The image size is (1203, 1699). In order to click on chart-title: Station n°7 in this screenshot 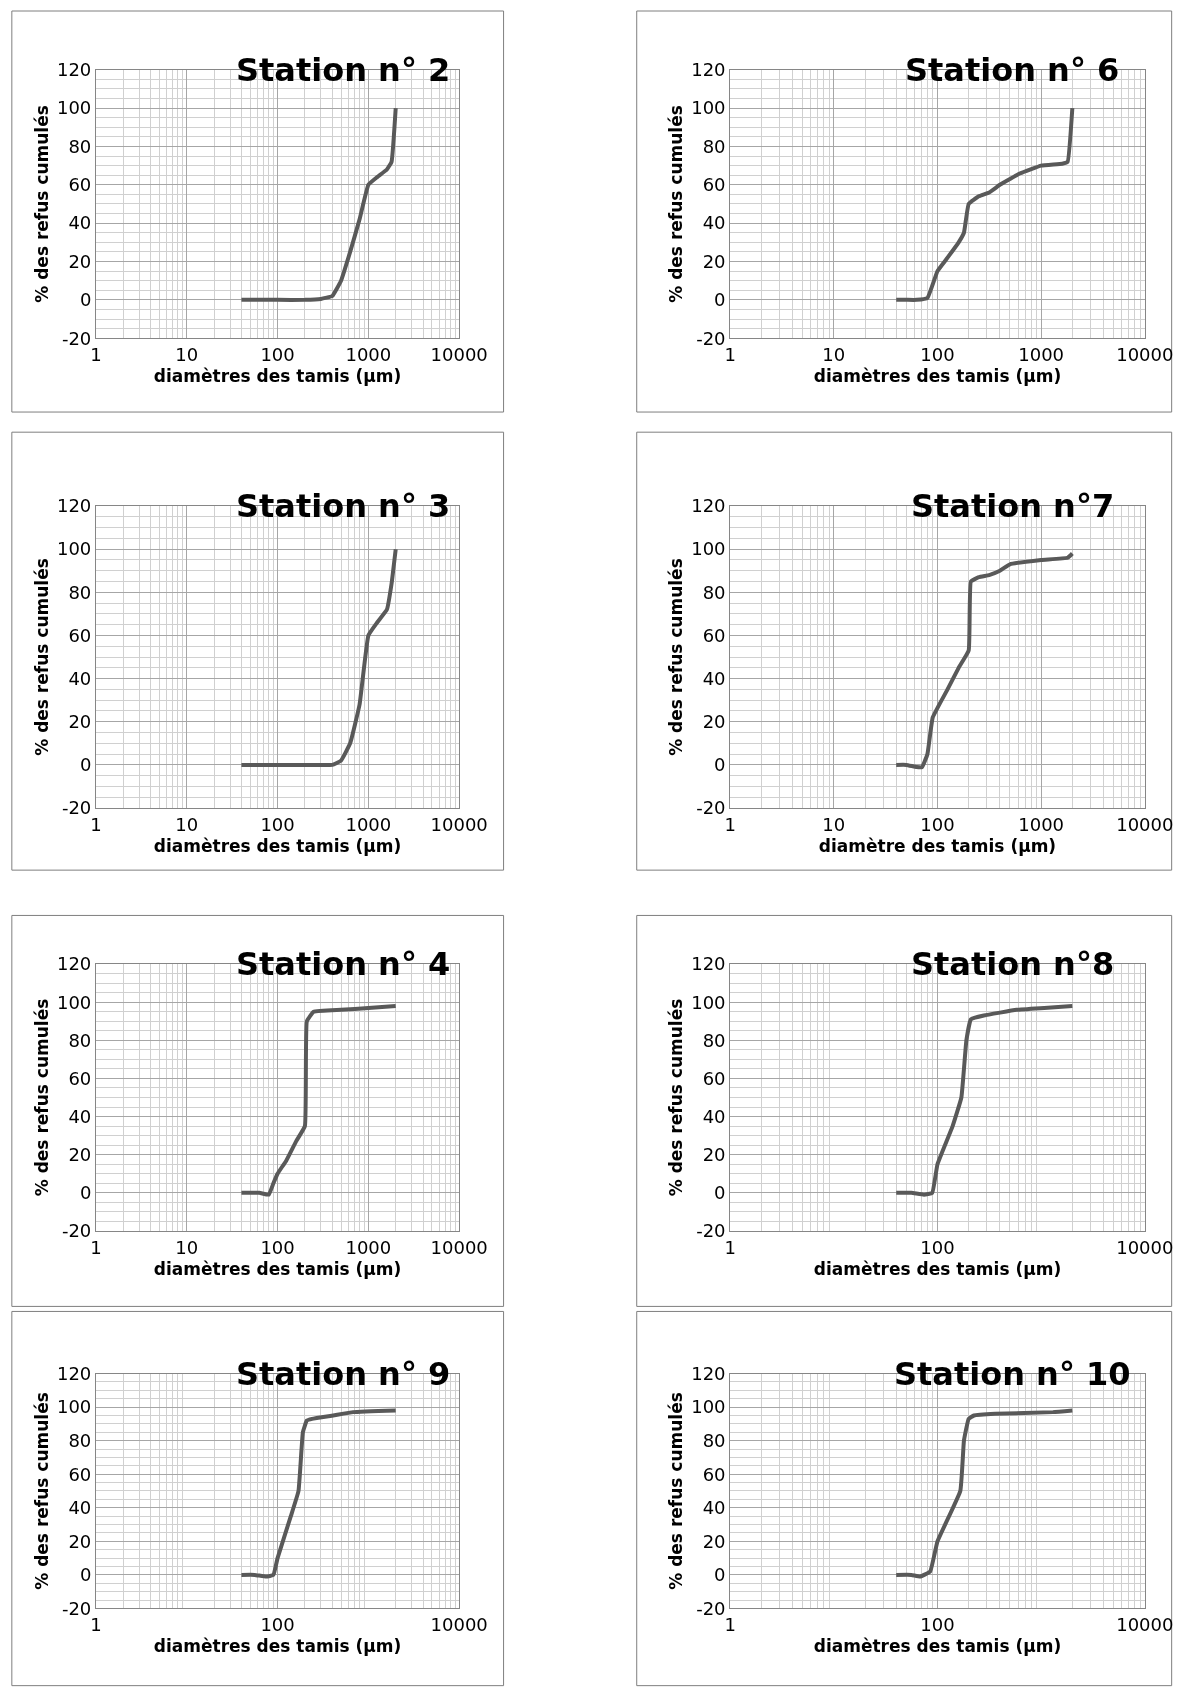, I will do `click(1013, 506)`.